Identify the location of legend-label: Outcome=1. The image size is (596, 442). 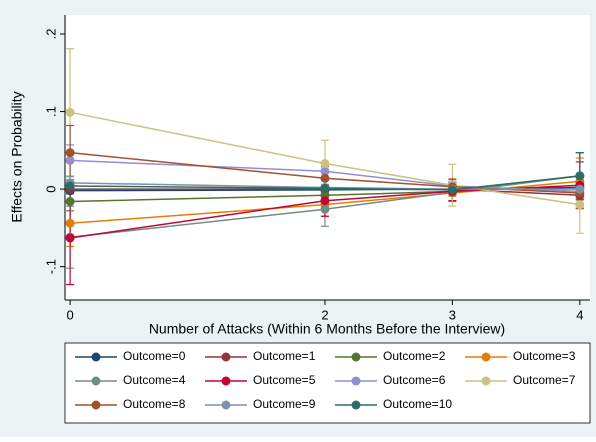
(284, 356).